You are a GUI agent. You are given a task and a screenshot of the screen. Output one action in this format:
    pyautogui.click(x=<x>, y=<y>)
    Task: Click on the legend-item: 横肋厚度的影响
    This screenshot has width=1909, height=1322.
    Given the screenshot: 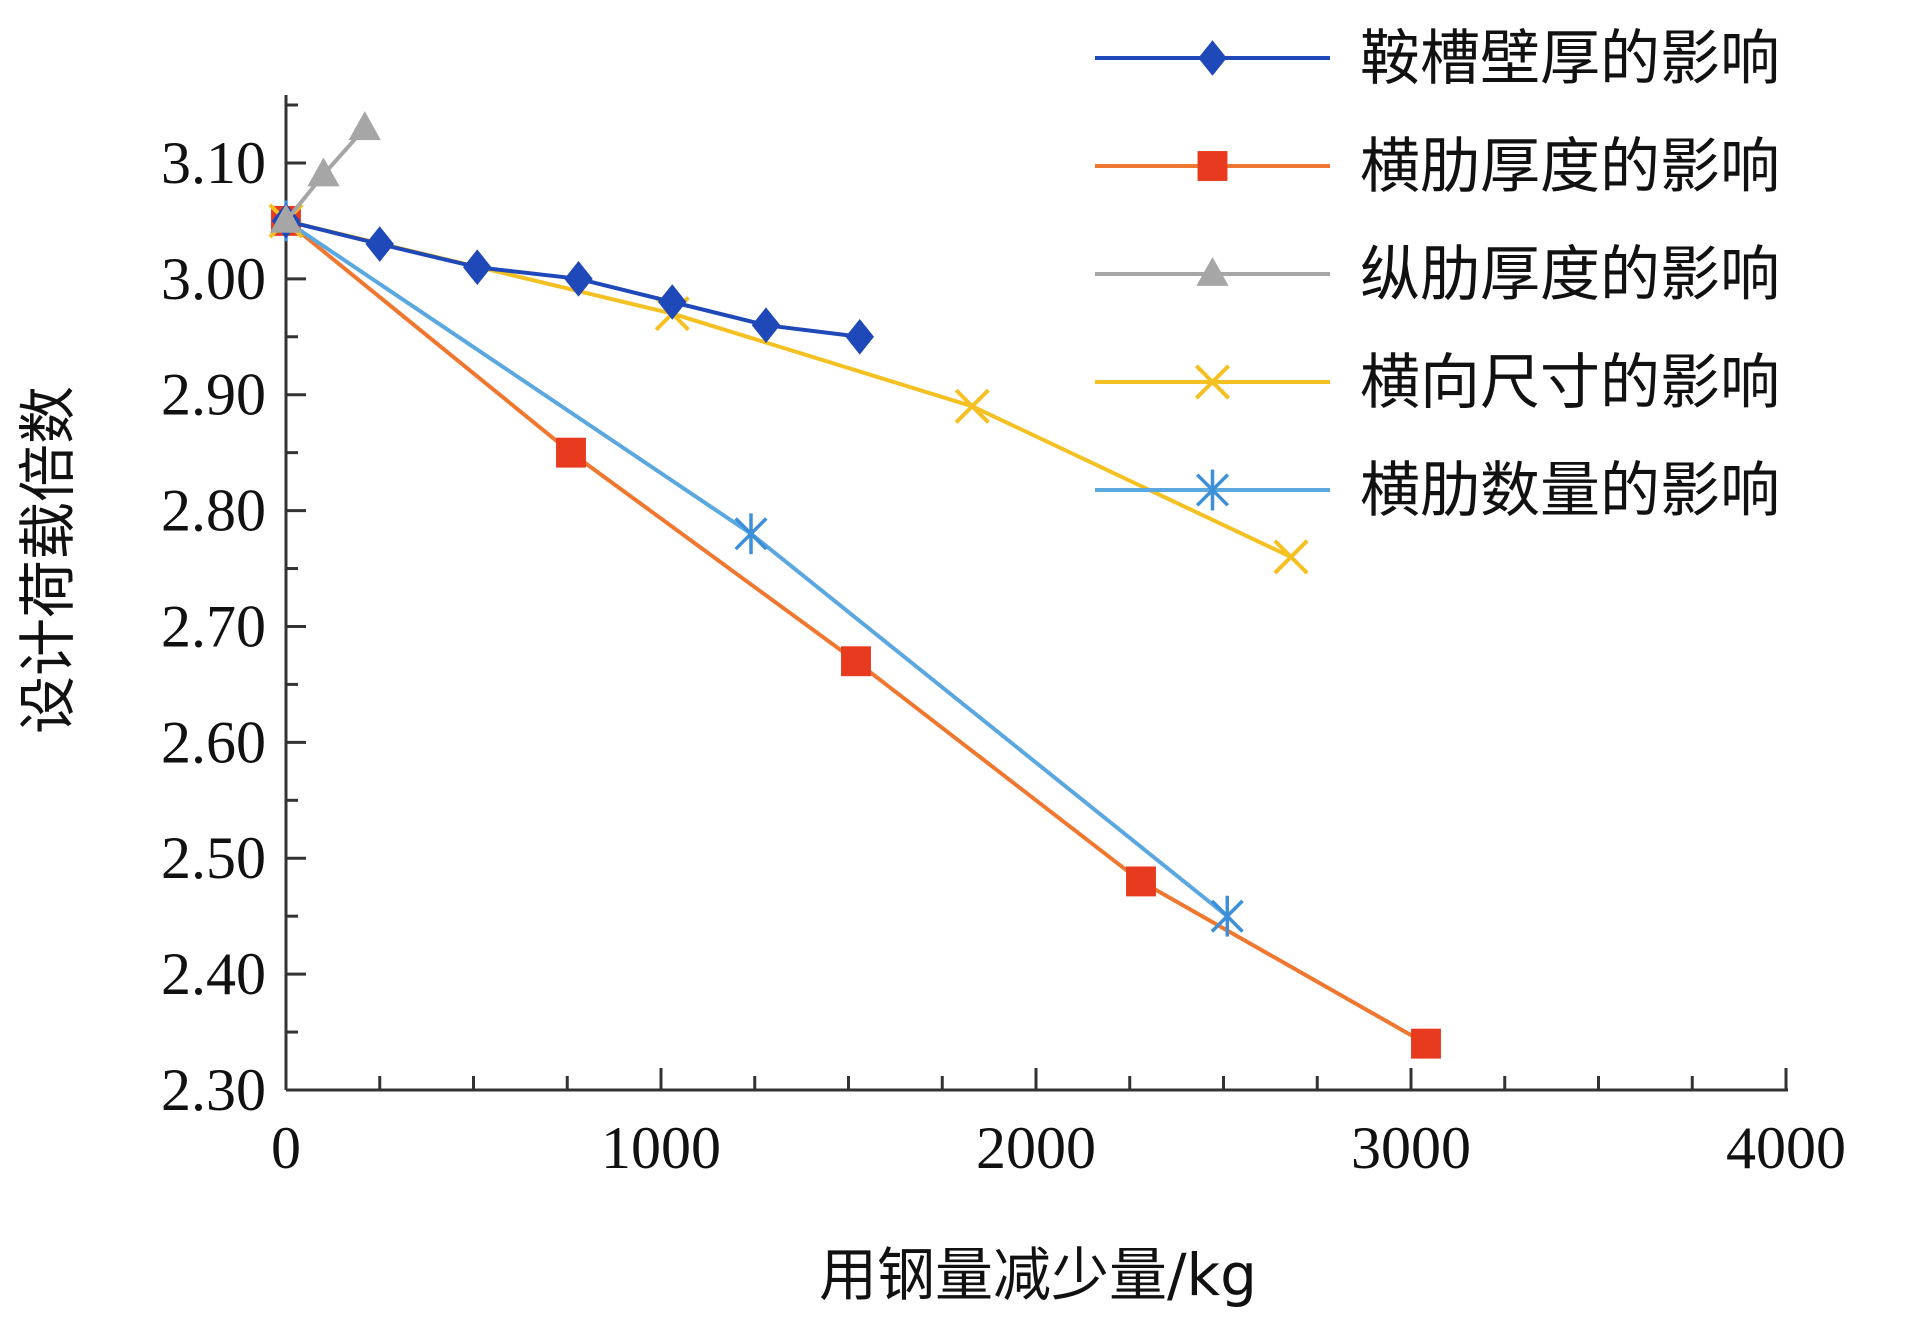 What is the action you would take?
    pyautogui.click(x=1437, y=167)
    